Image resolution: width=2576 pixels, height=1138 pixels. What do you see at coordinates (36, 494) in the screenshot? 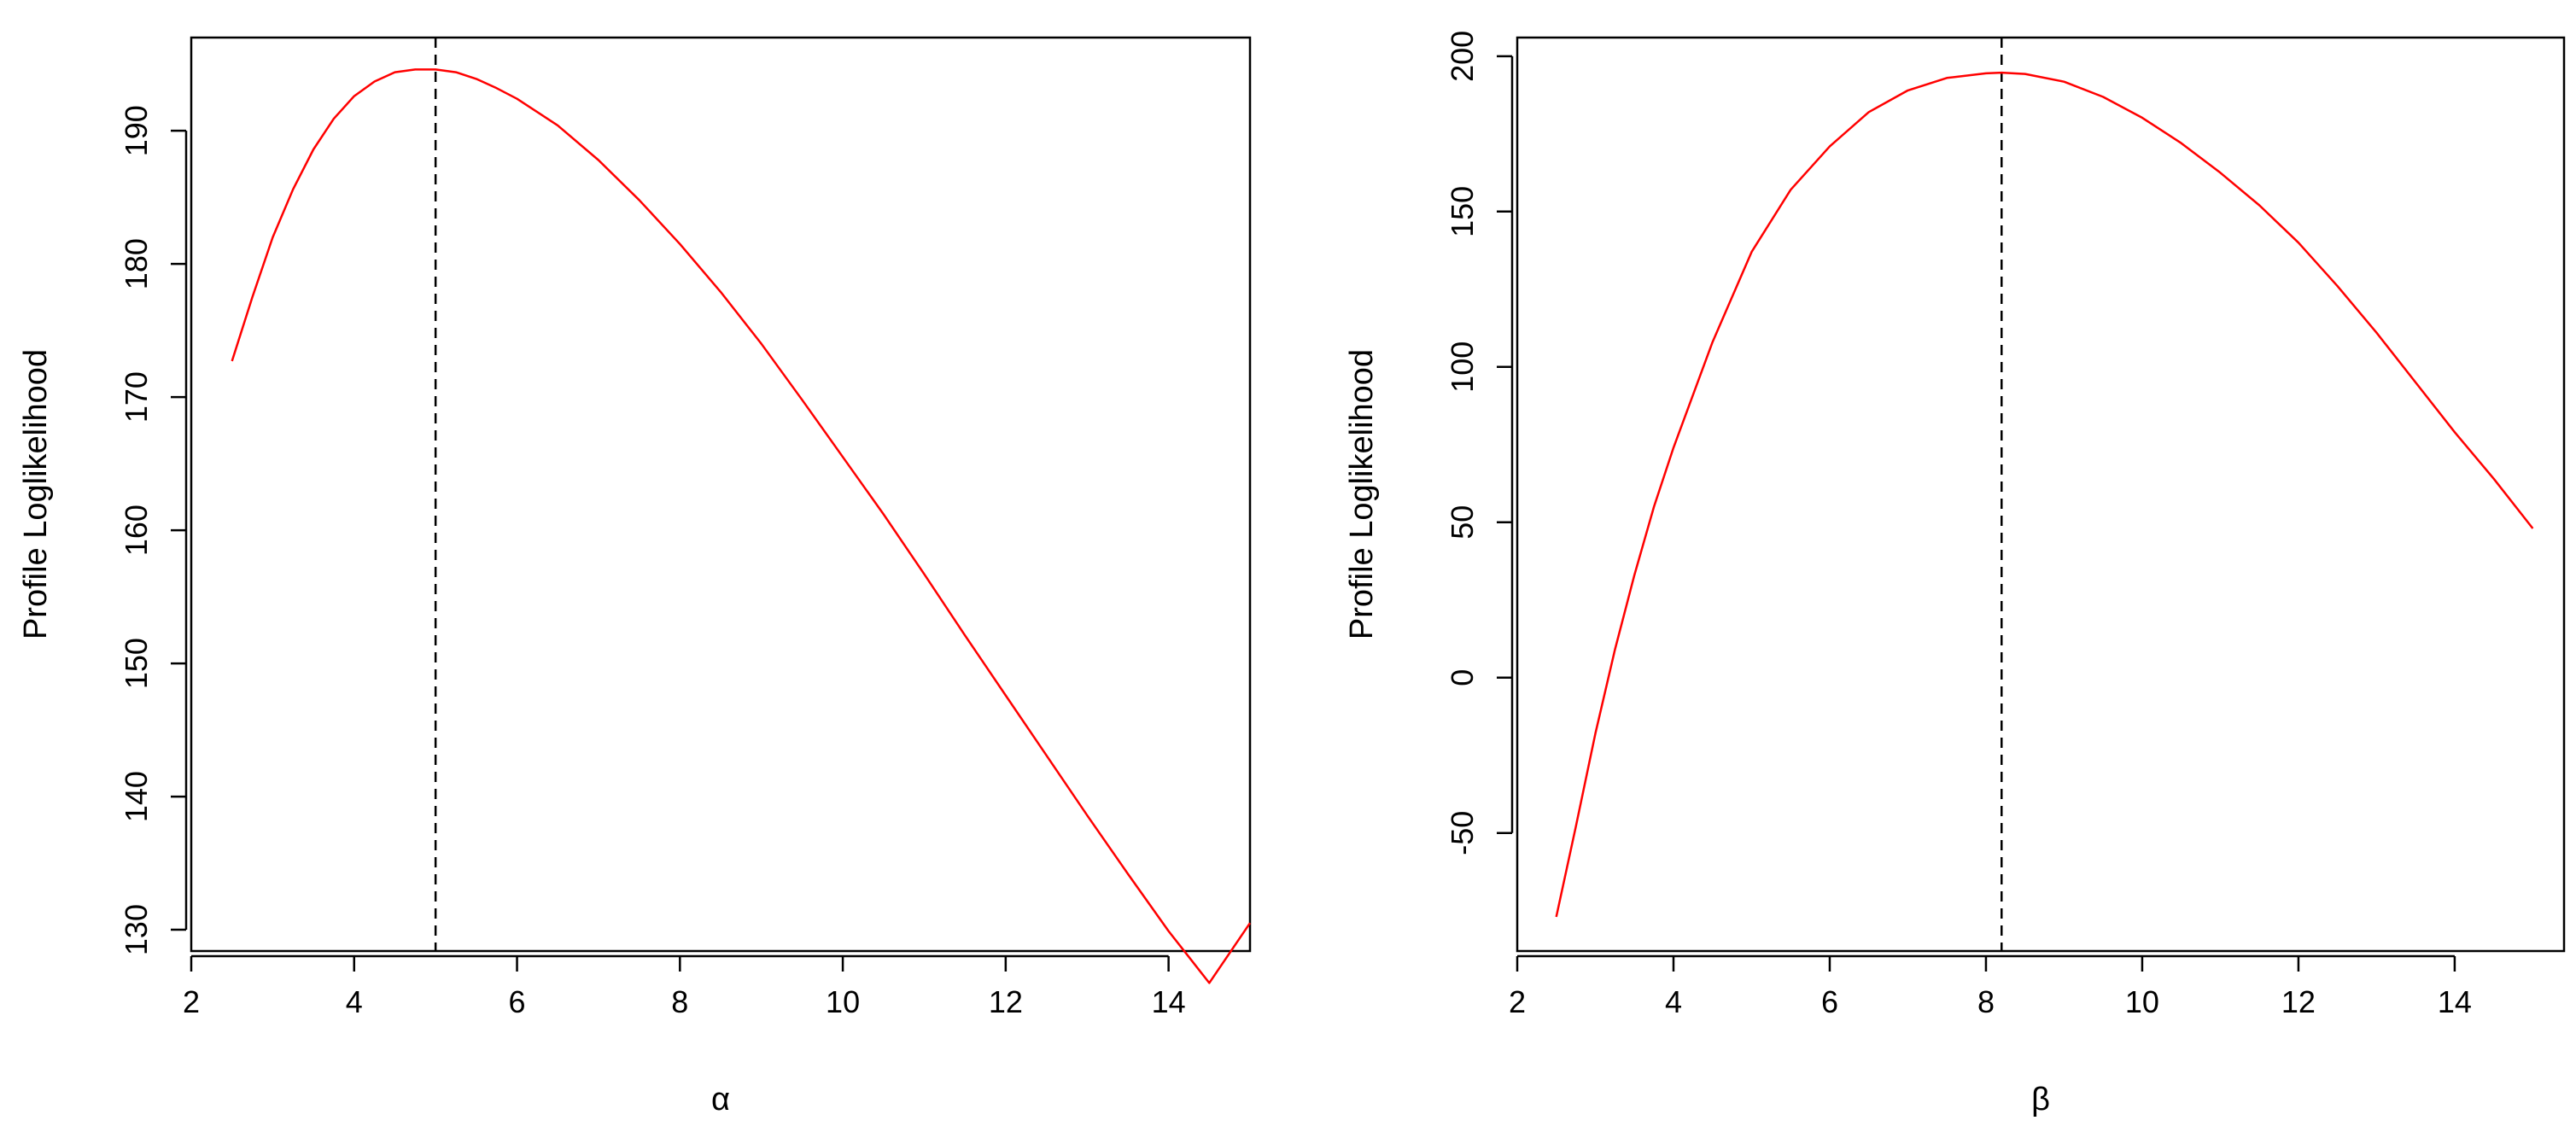
I see `chart1-y-axis-title: Profile Loglikelihood` at bounding box center [36, 494].